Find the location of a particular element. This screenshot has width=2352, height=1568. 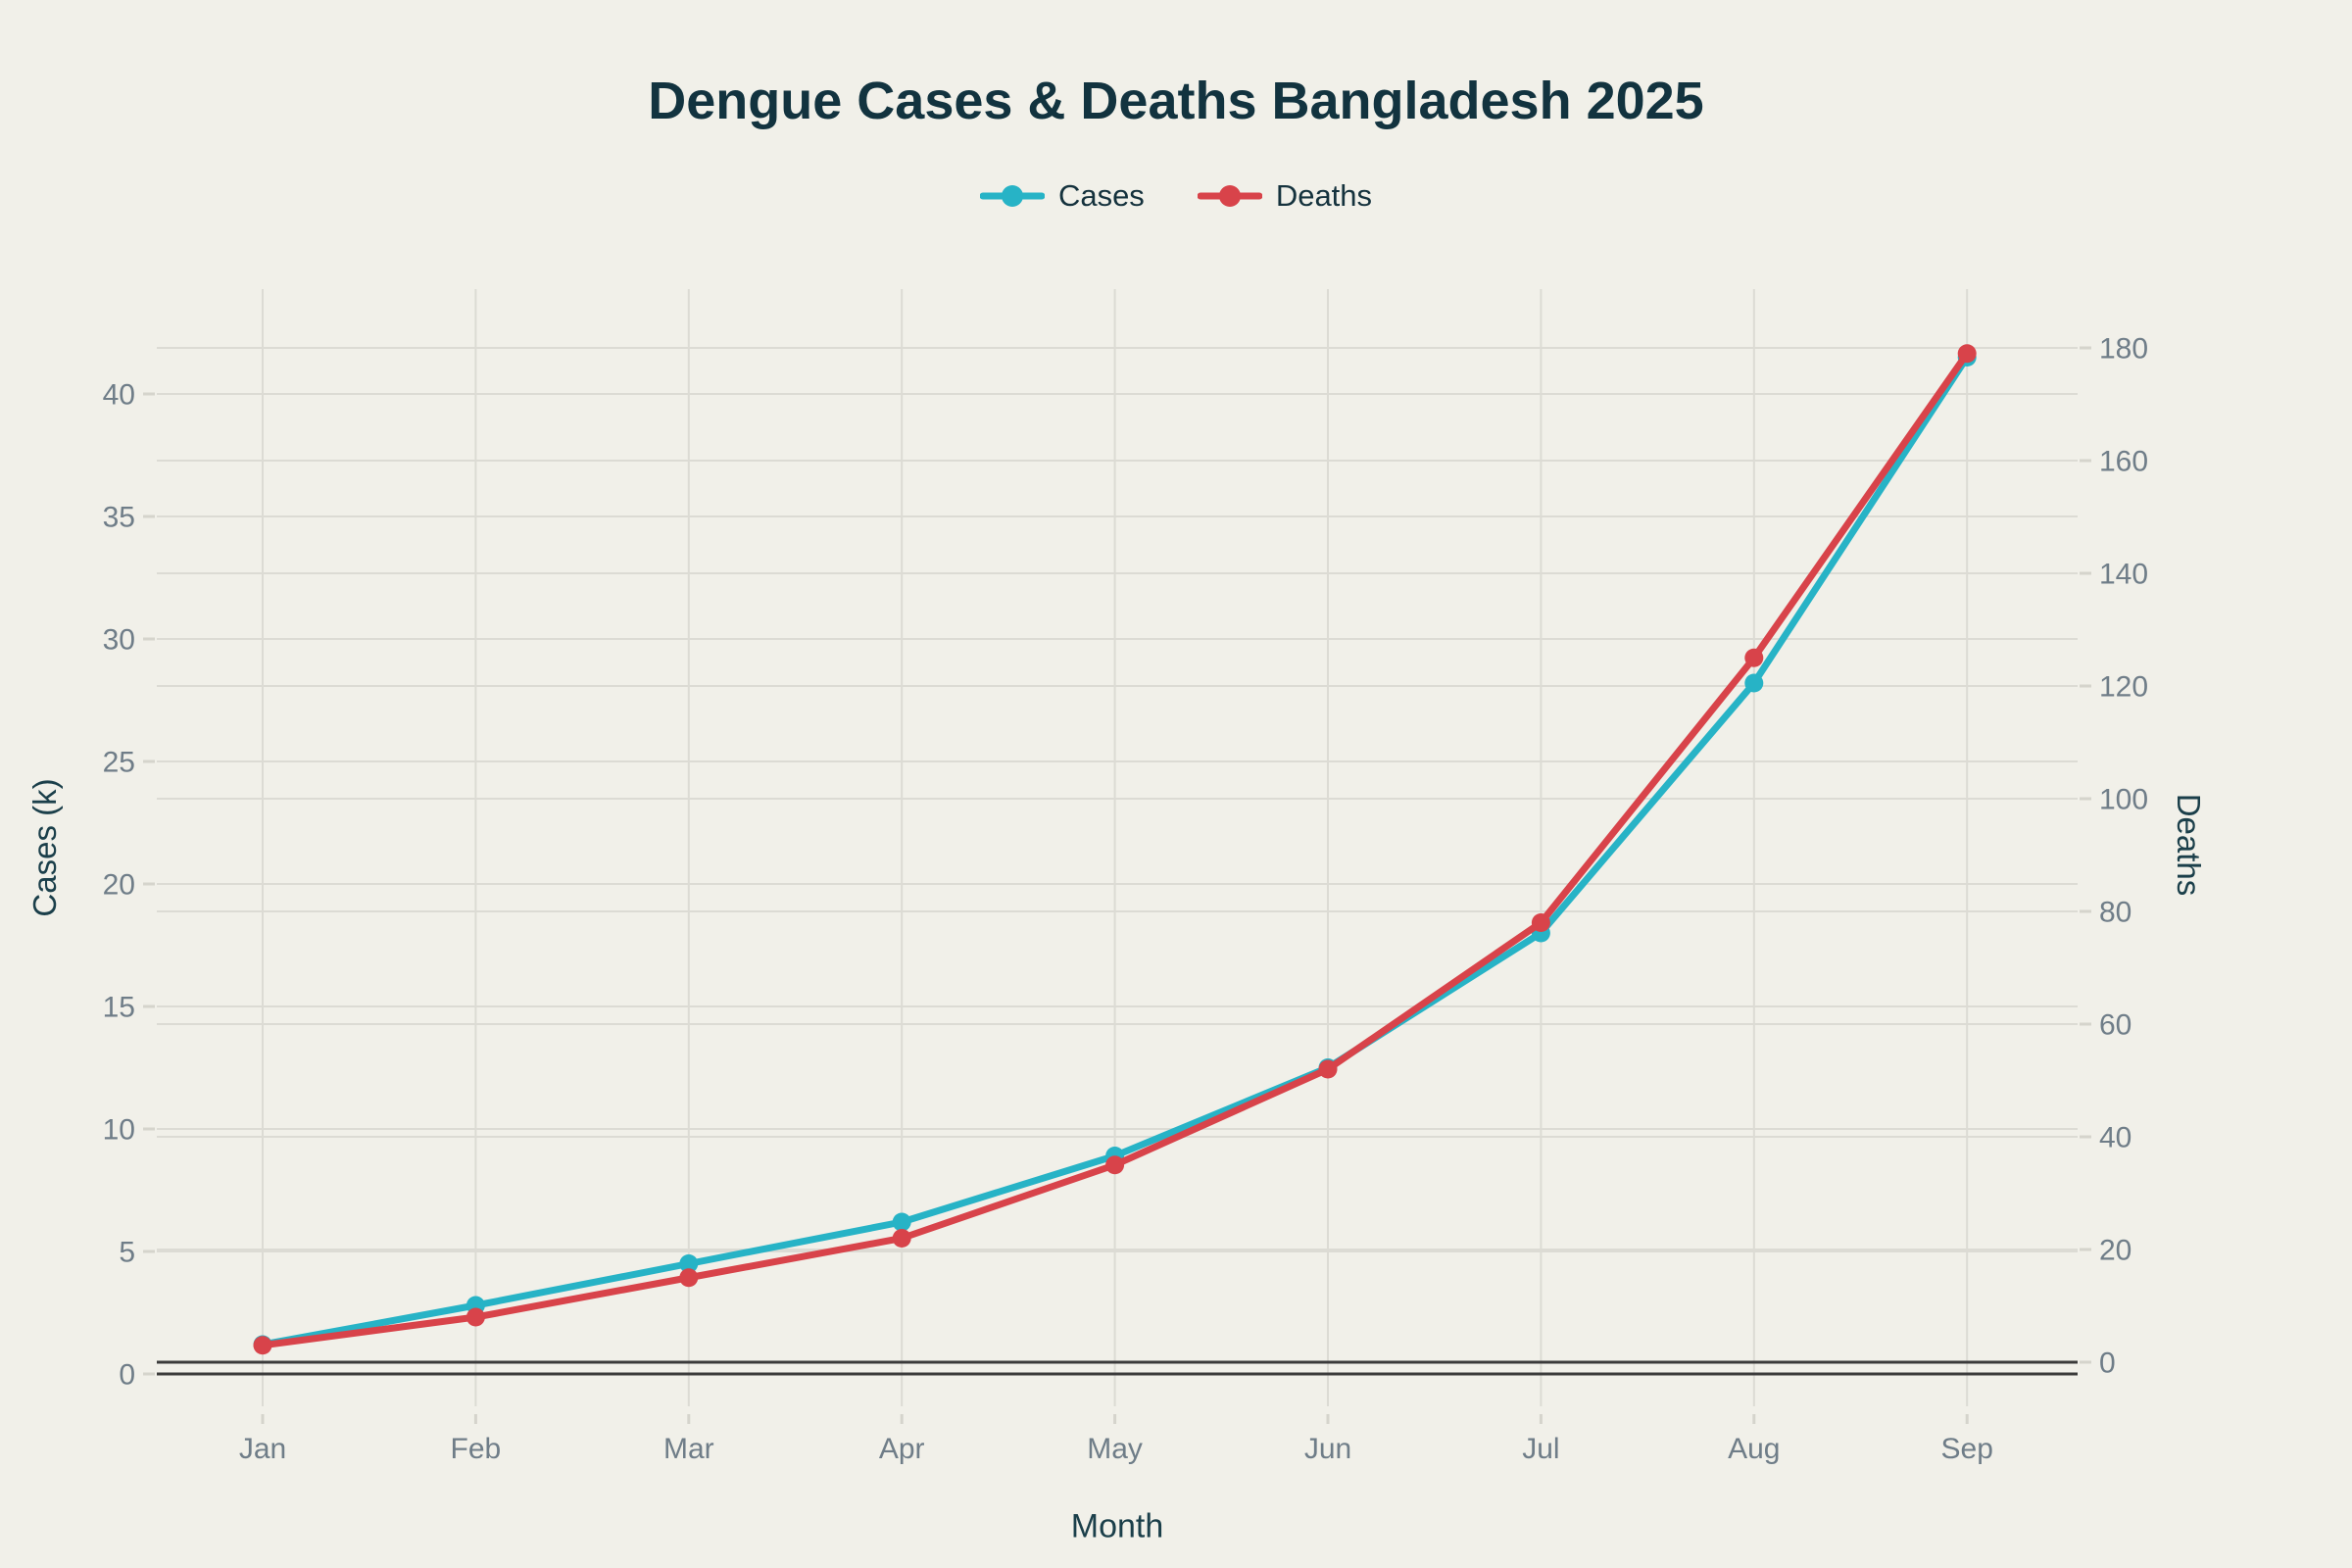

cases-point-Apr is located at coordinates (901, 1222).